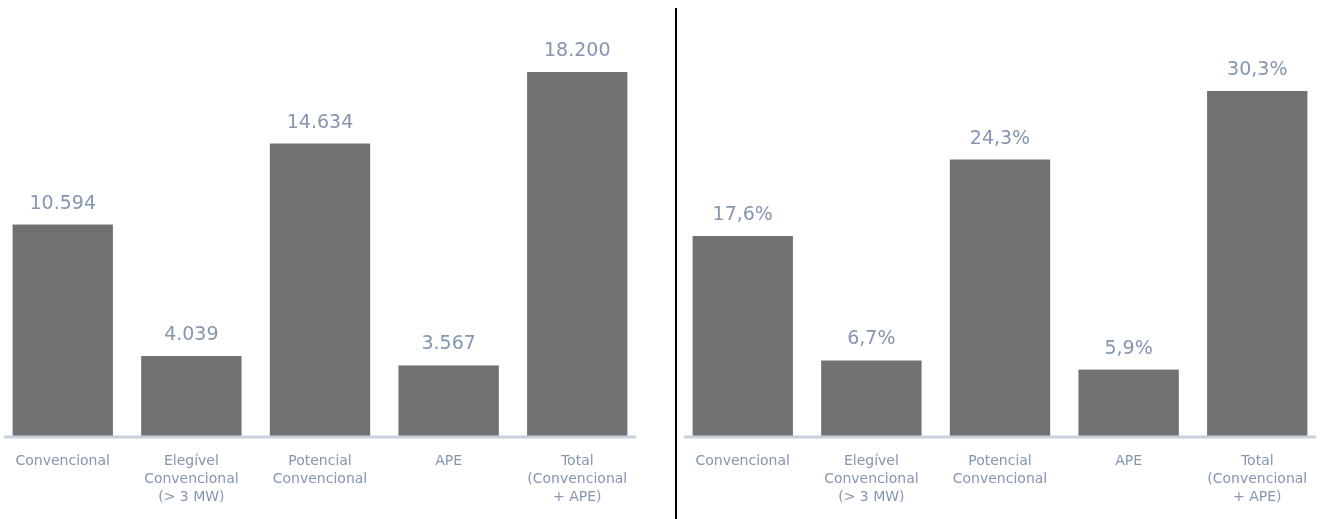  What do you see at coordinates (448, 342) in the screenshot?
I see `data-label: 3.567` at bounding box center [448, 342].